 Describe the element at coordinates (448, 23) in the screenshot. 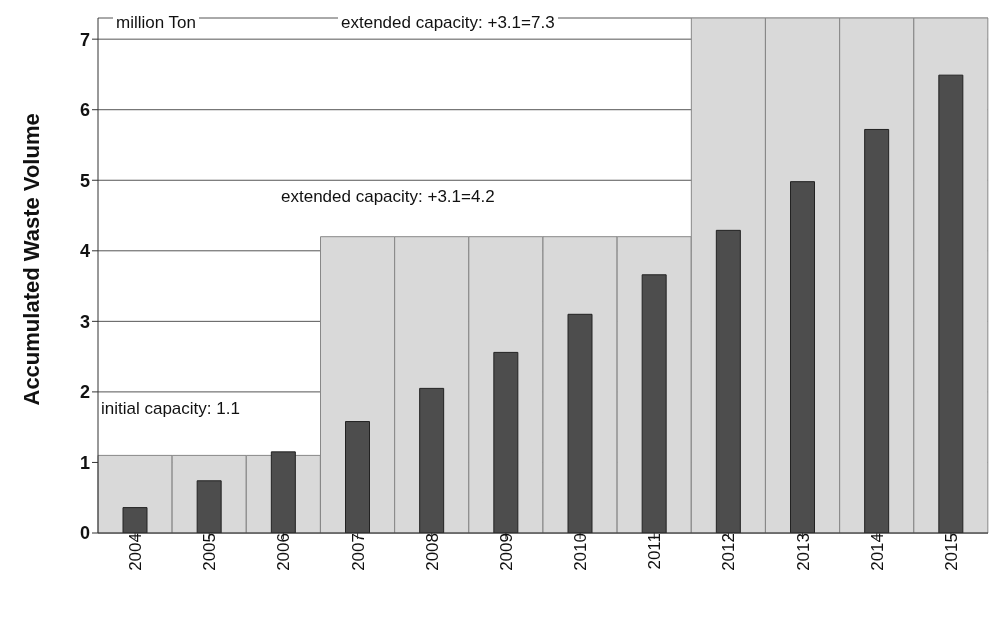

I see `annotation: extended capacity: +3.1=7.3` at that location.